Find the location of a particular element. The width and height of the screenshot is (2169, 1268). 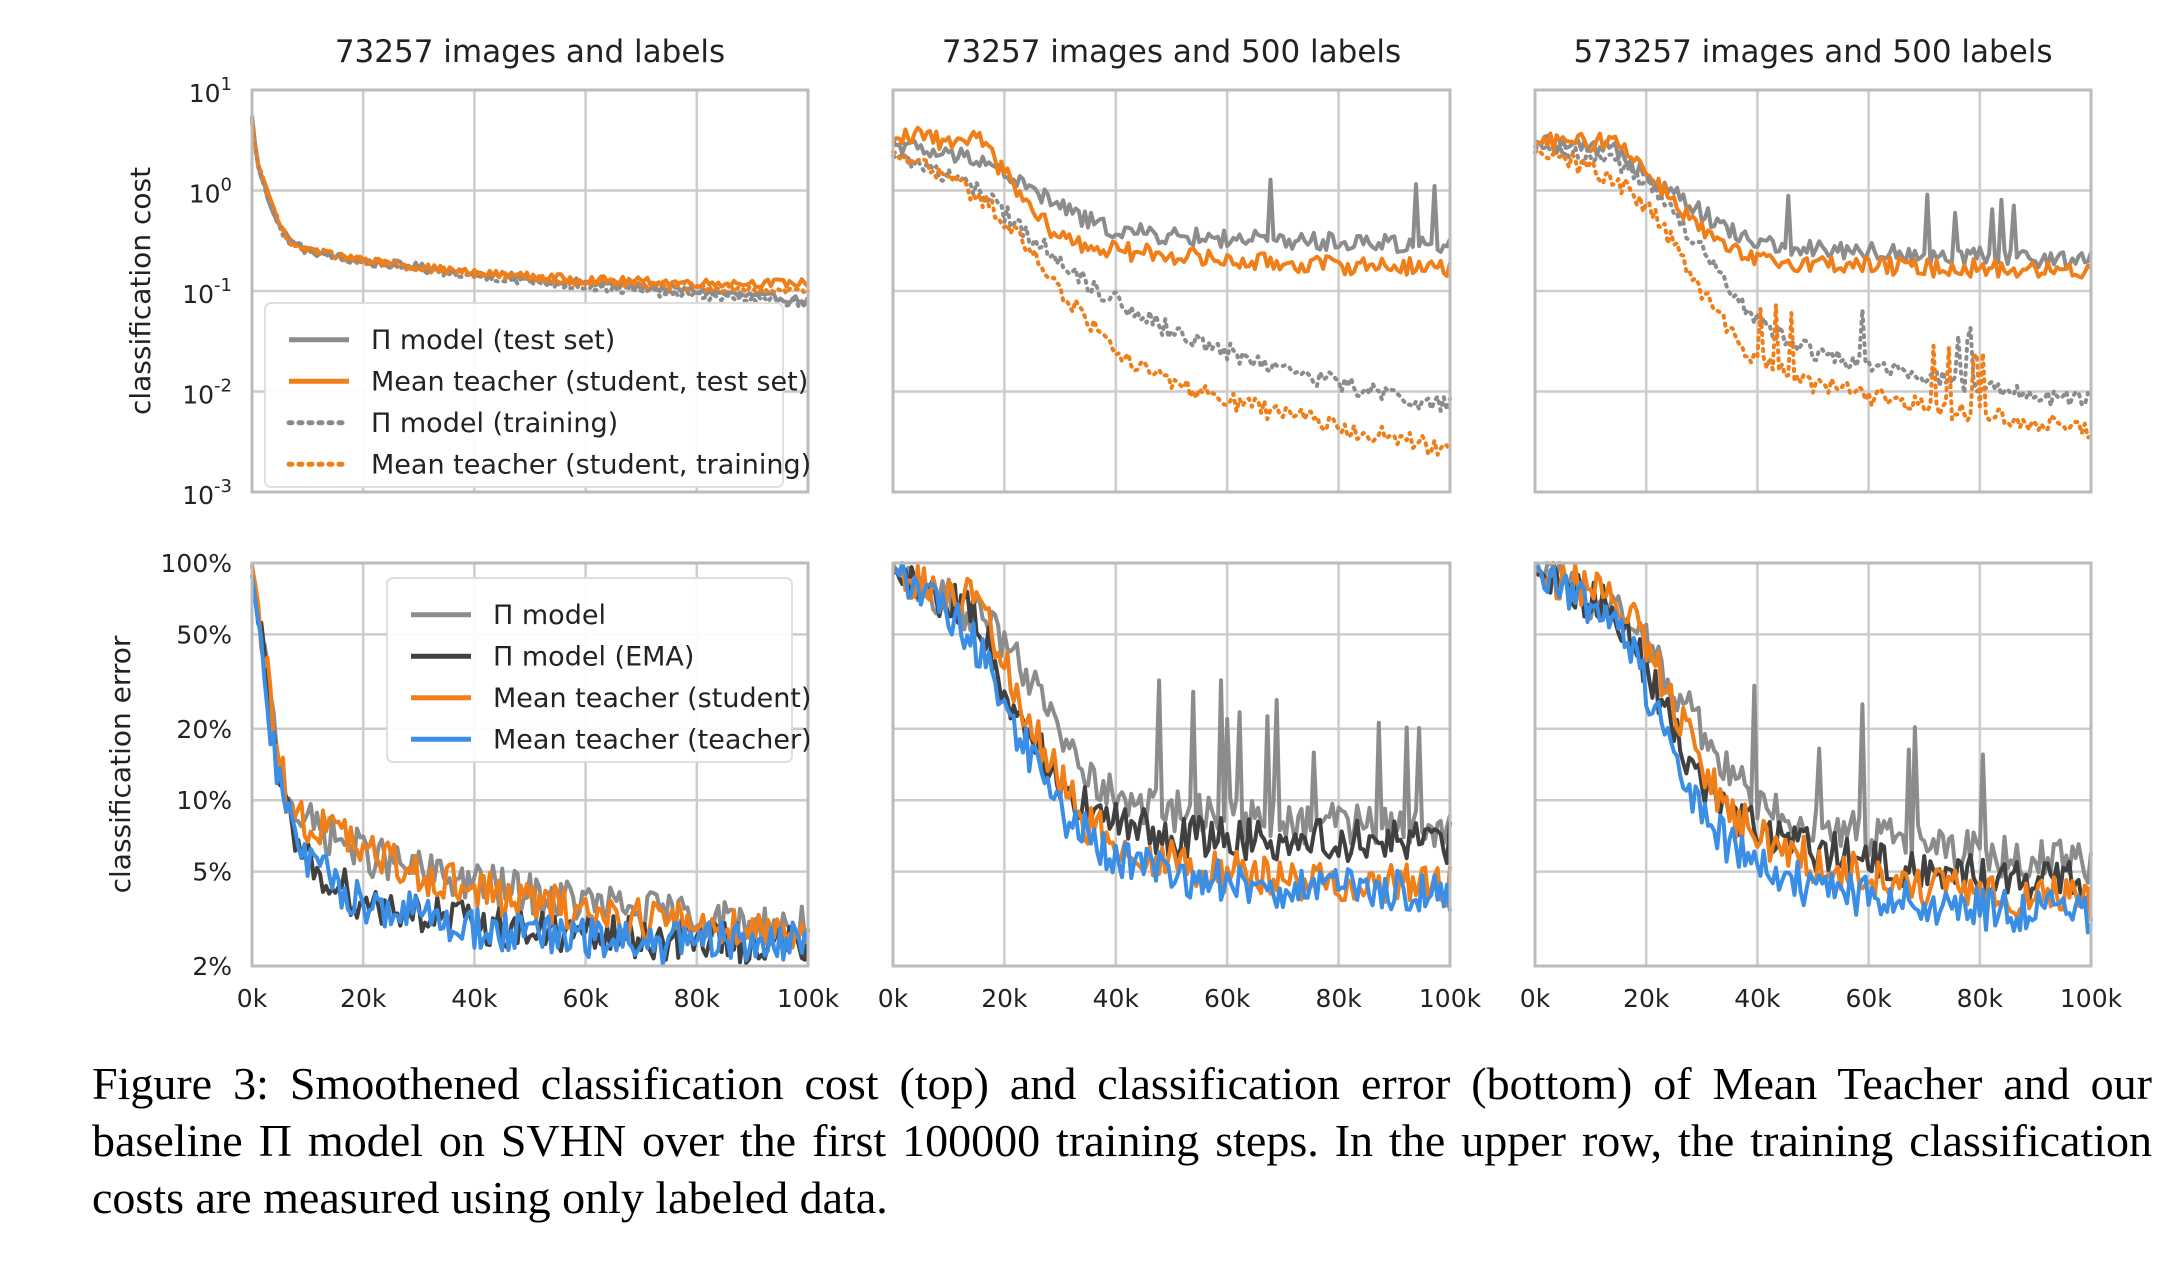

y-tick-label: 10⁻³ is located at coordinates (207, 493).